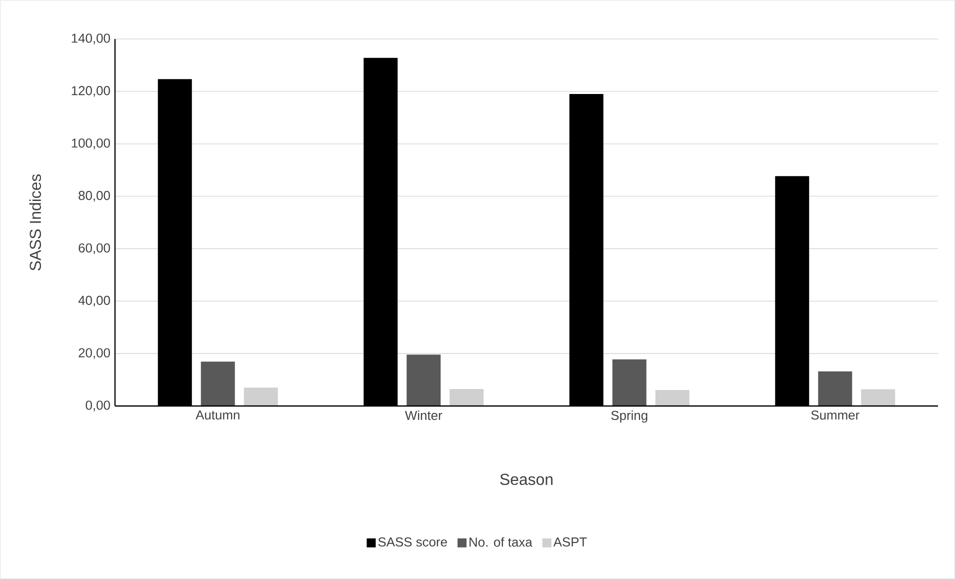 The image size is (955, 579). I want to click on y-tick-label: 0,00, so click(98, 406).